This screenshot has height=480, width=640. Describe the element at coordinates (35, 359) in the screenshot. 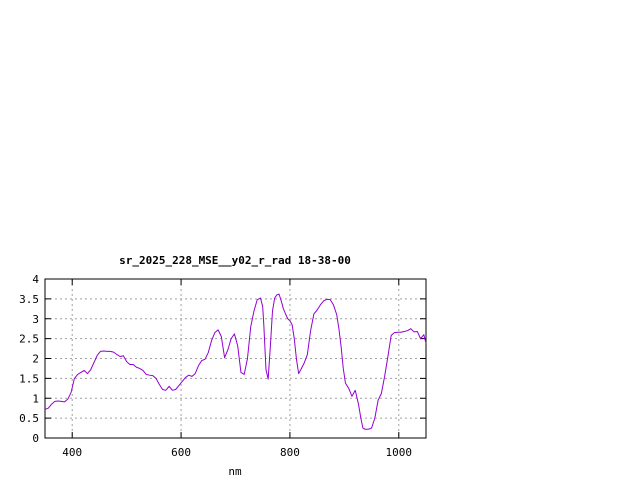

I see `y-tick-label-4: 2` at that location.